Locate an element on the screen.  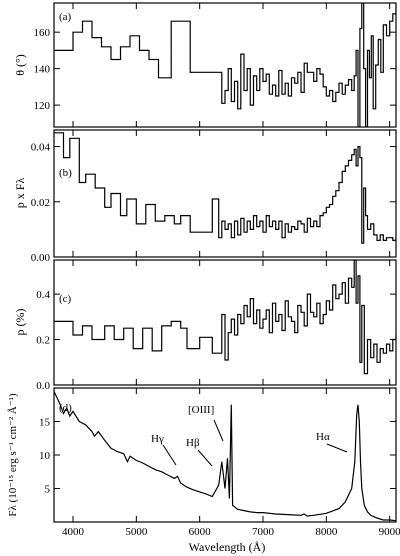
y-tick-label: 140 is located at coordinates (42, 70).